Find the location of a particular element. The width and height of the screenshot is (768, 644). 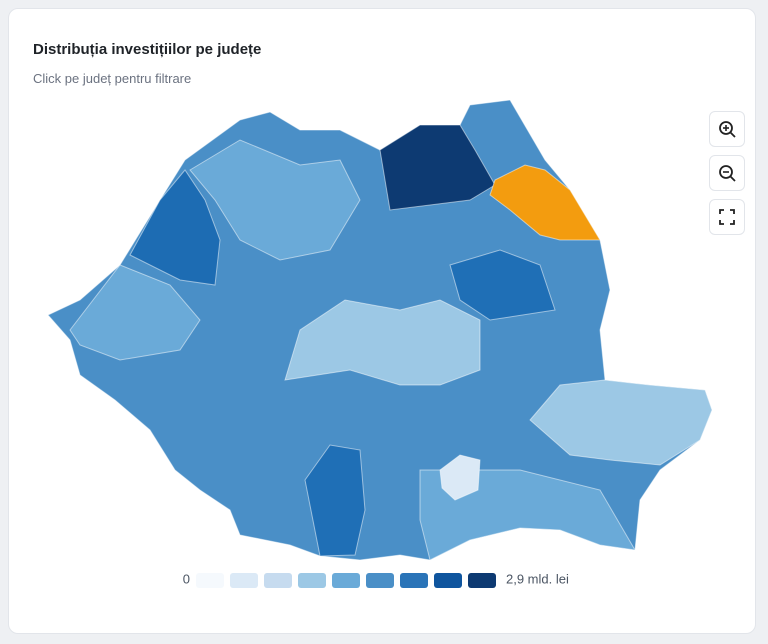

card-subtitle: Click pe județ pentru filtrare is located at coordinates (112, 78).